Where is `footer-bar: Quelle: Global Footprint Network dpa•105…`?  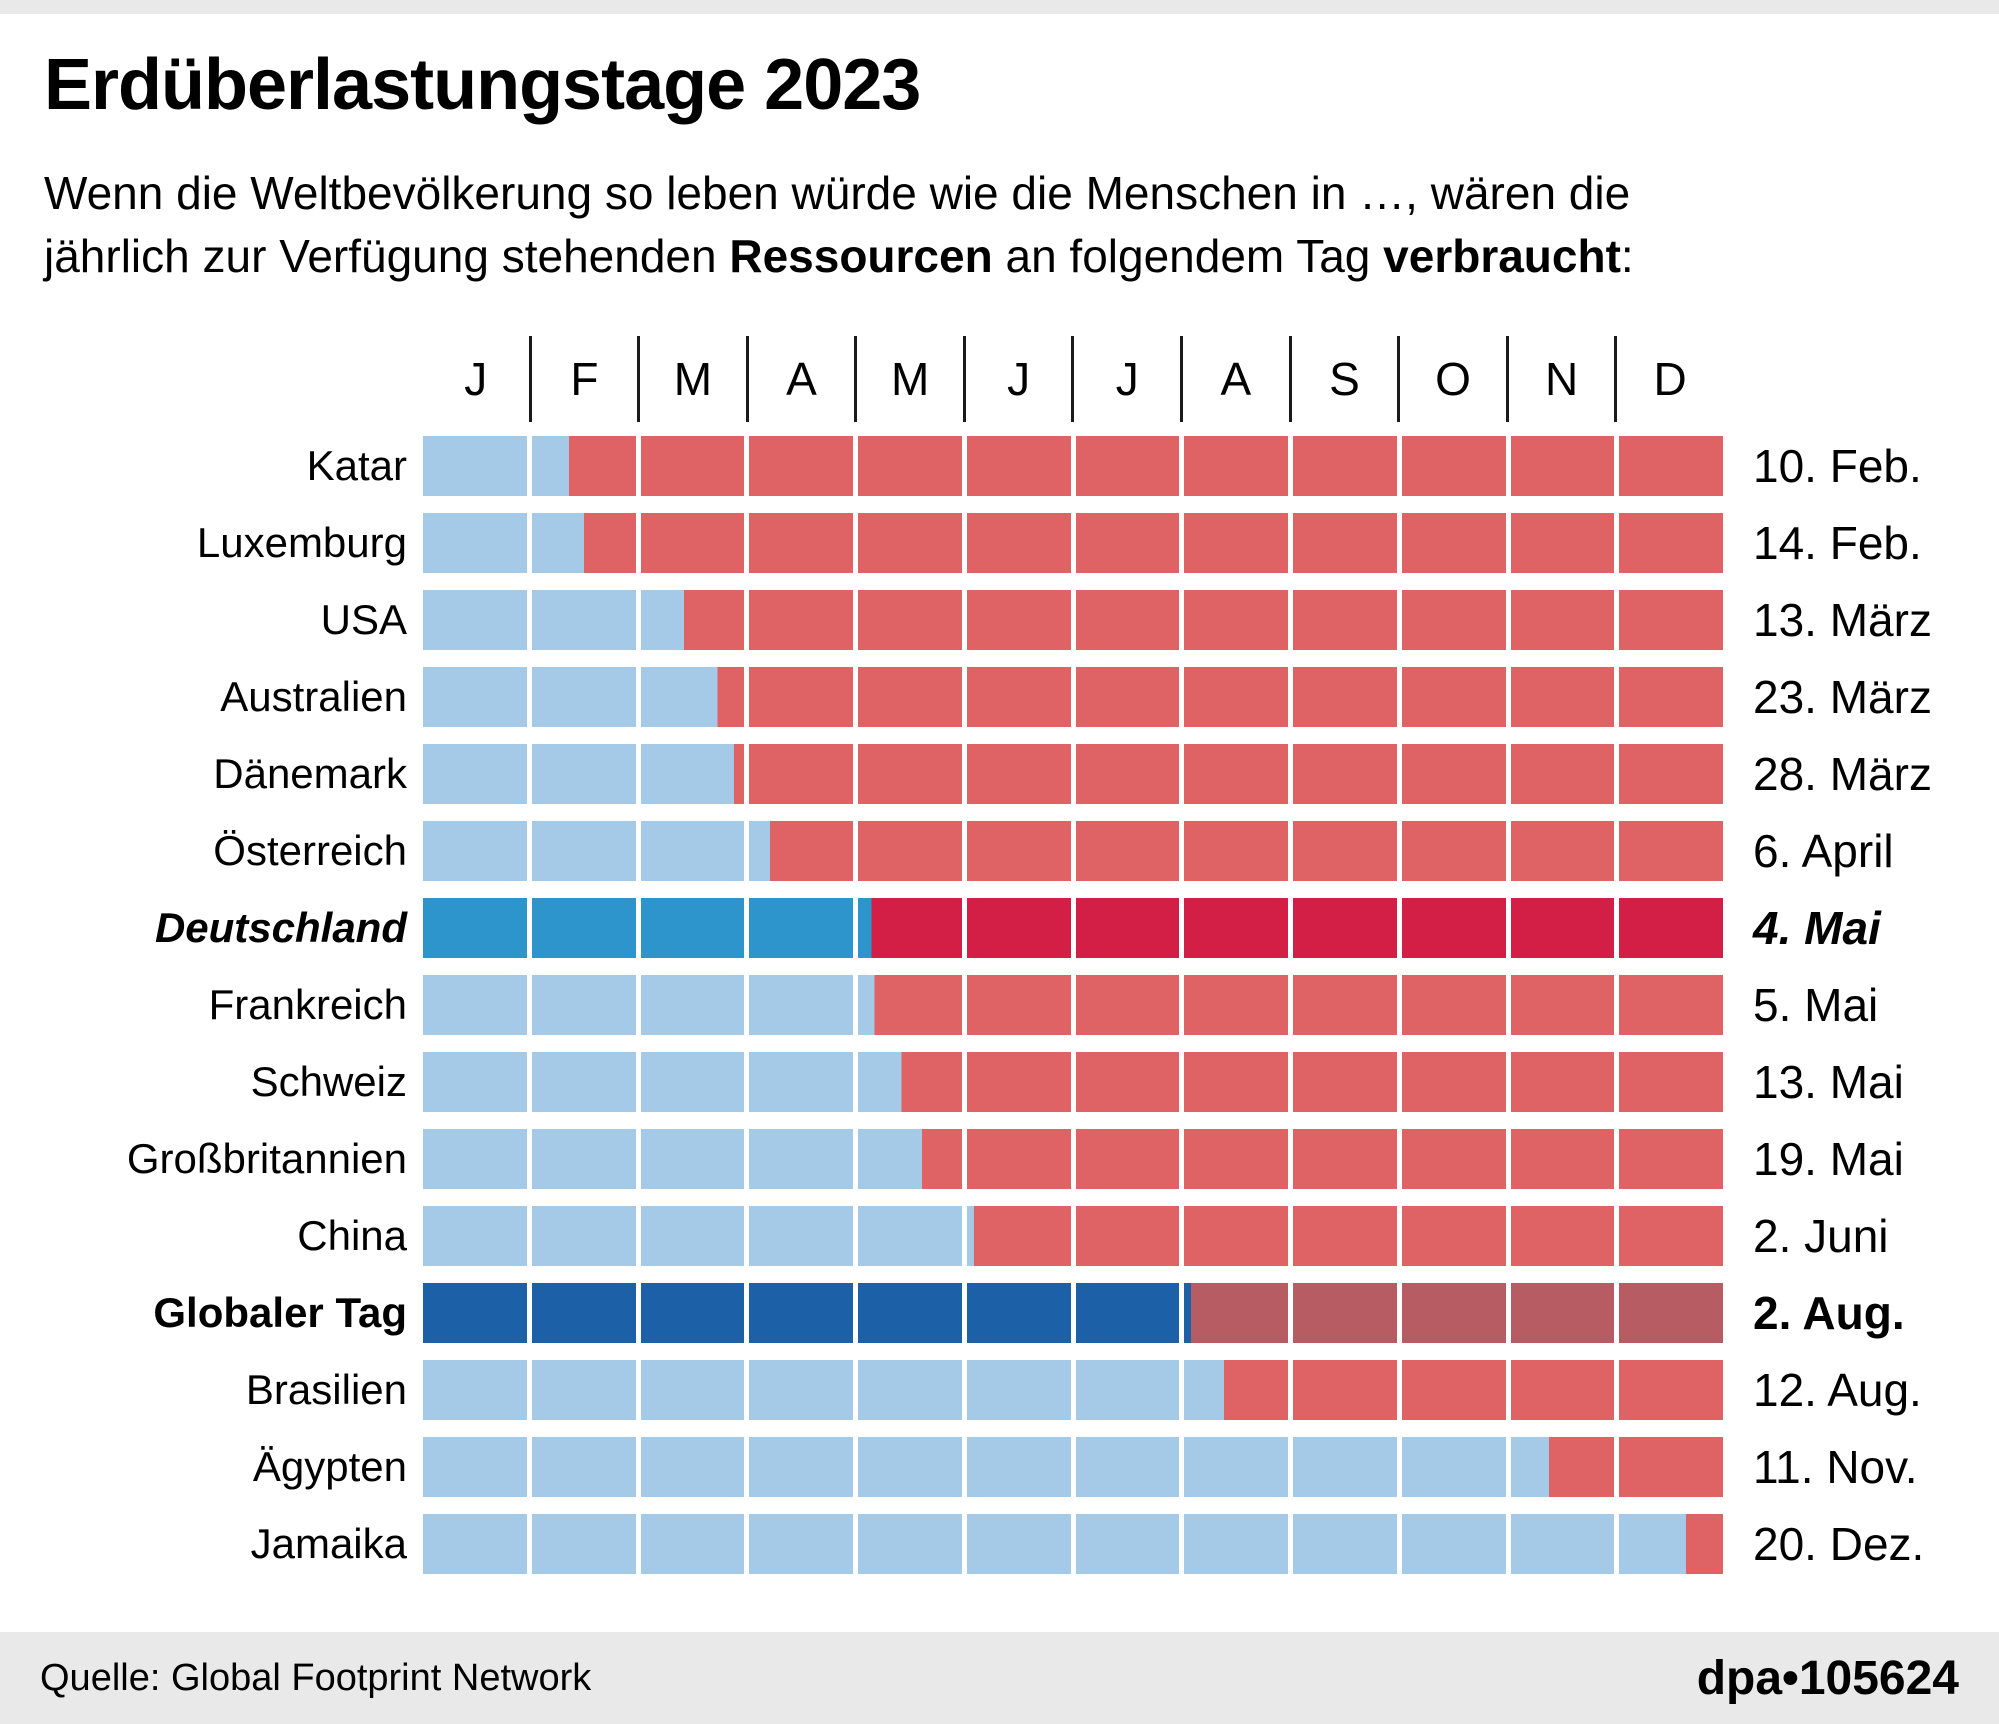 footer-bar: Quelle: Global Footprint Network dpa•105… is located at coordinates (999, 1678).